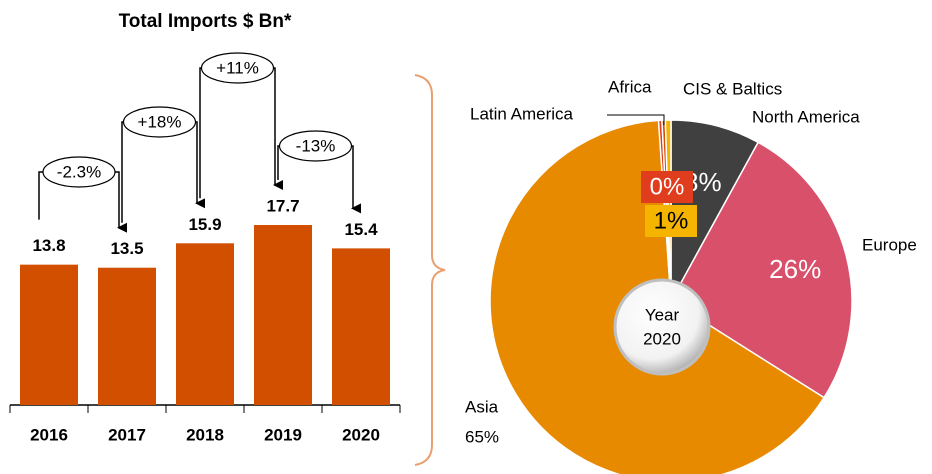 This screenshot has width=932, height=474. I want to click on x-tick-label: 2016, so click(49, 434).